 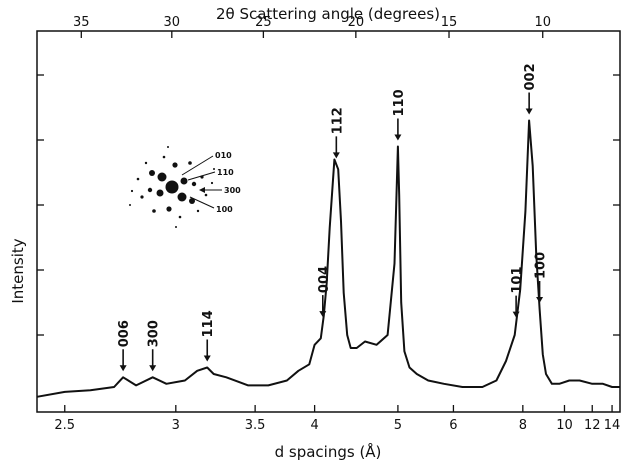 I want to click on peak-annotation: 004, so click(x=324, y=292).